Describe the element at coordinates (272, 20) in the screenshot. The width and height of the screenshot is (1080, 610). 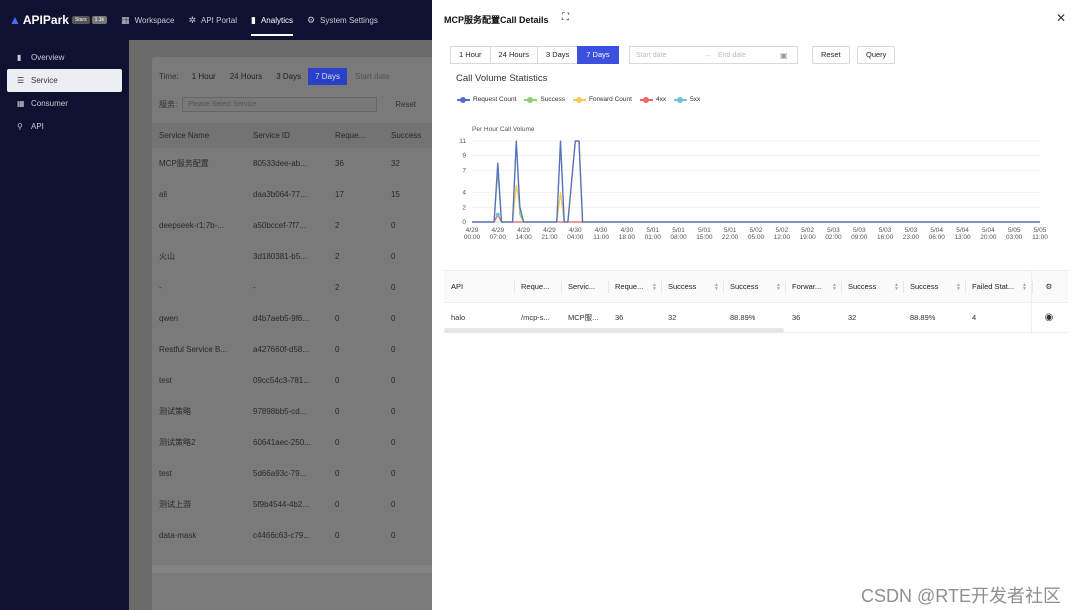
I see `nav-analytics: ▮ Analytics` at that location.